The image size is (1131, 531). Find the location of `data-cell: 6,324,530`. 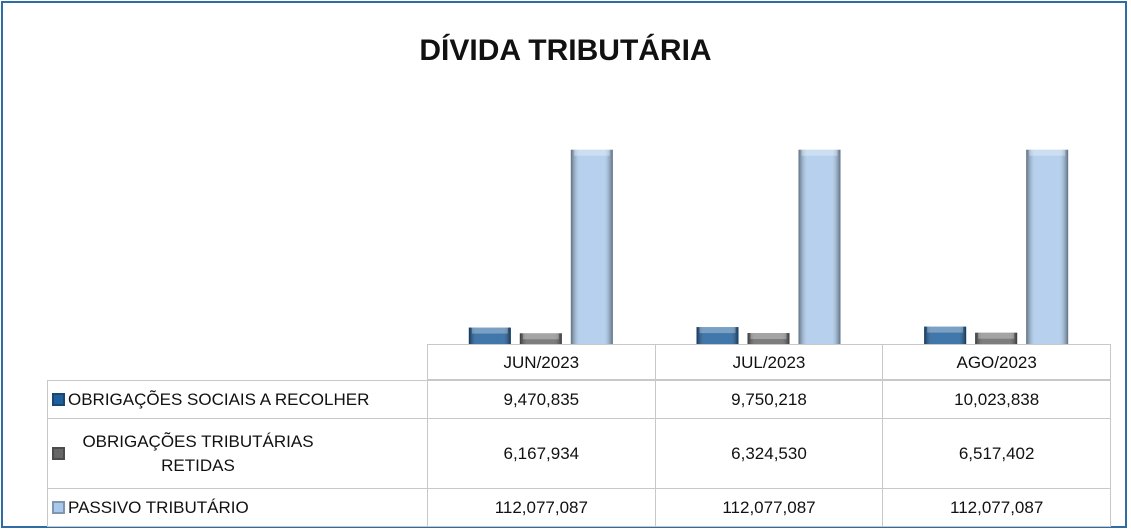

data-cell: 6,324,530 is located at coordinates (769, 453).